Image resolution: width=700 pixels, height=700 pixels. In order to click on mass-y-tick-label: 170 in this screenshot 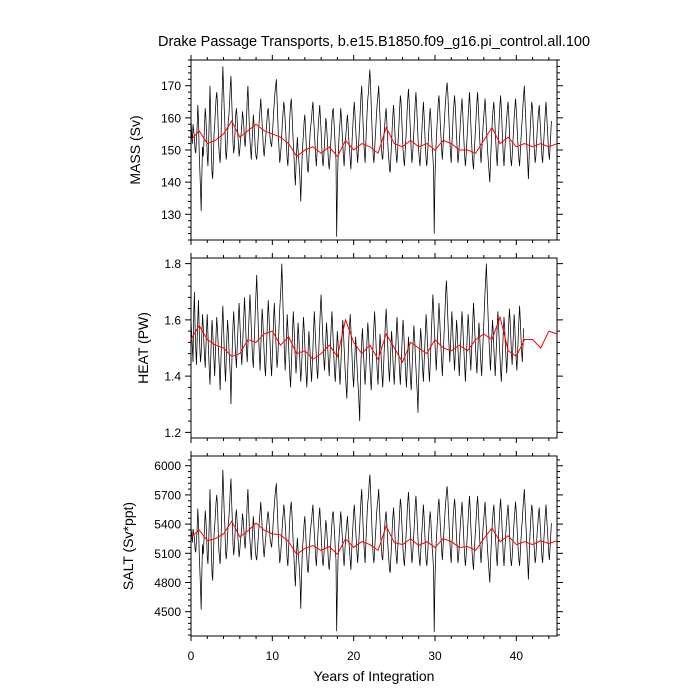, I will do `click(171, 86)`.